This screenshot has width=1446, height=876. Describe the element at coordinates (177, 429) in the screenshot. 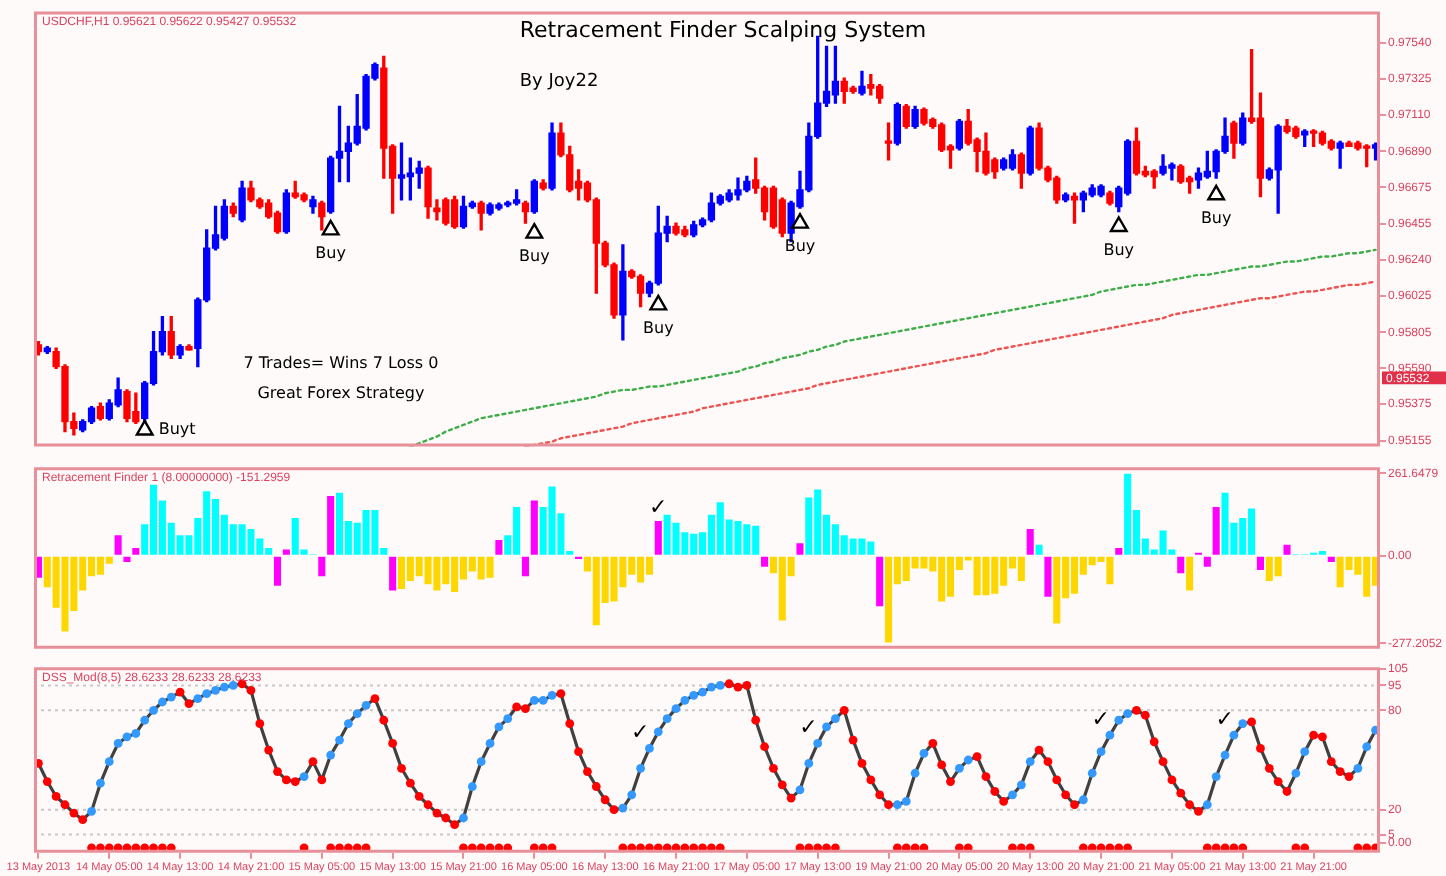

I see `data-label: Buyt` at that location.